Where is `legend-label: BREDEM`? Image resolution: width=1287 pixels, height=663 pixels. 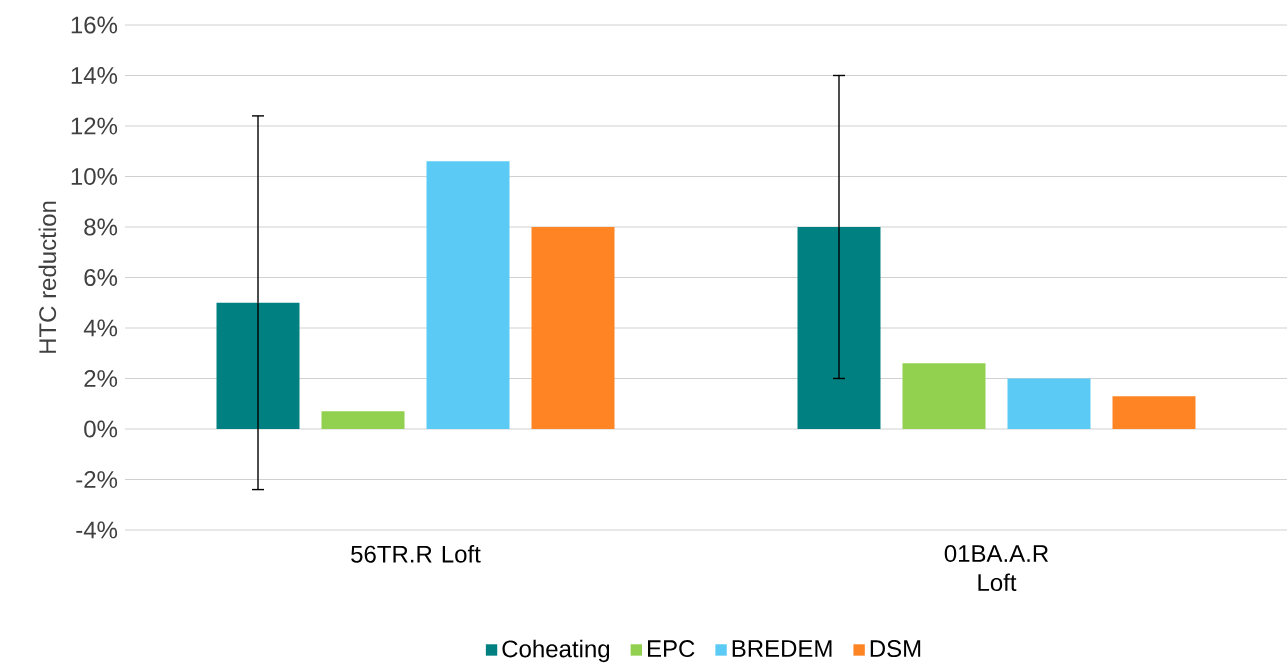
legend-label: BREDEM is located at coordinates (782, 648).